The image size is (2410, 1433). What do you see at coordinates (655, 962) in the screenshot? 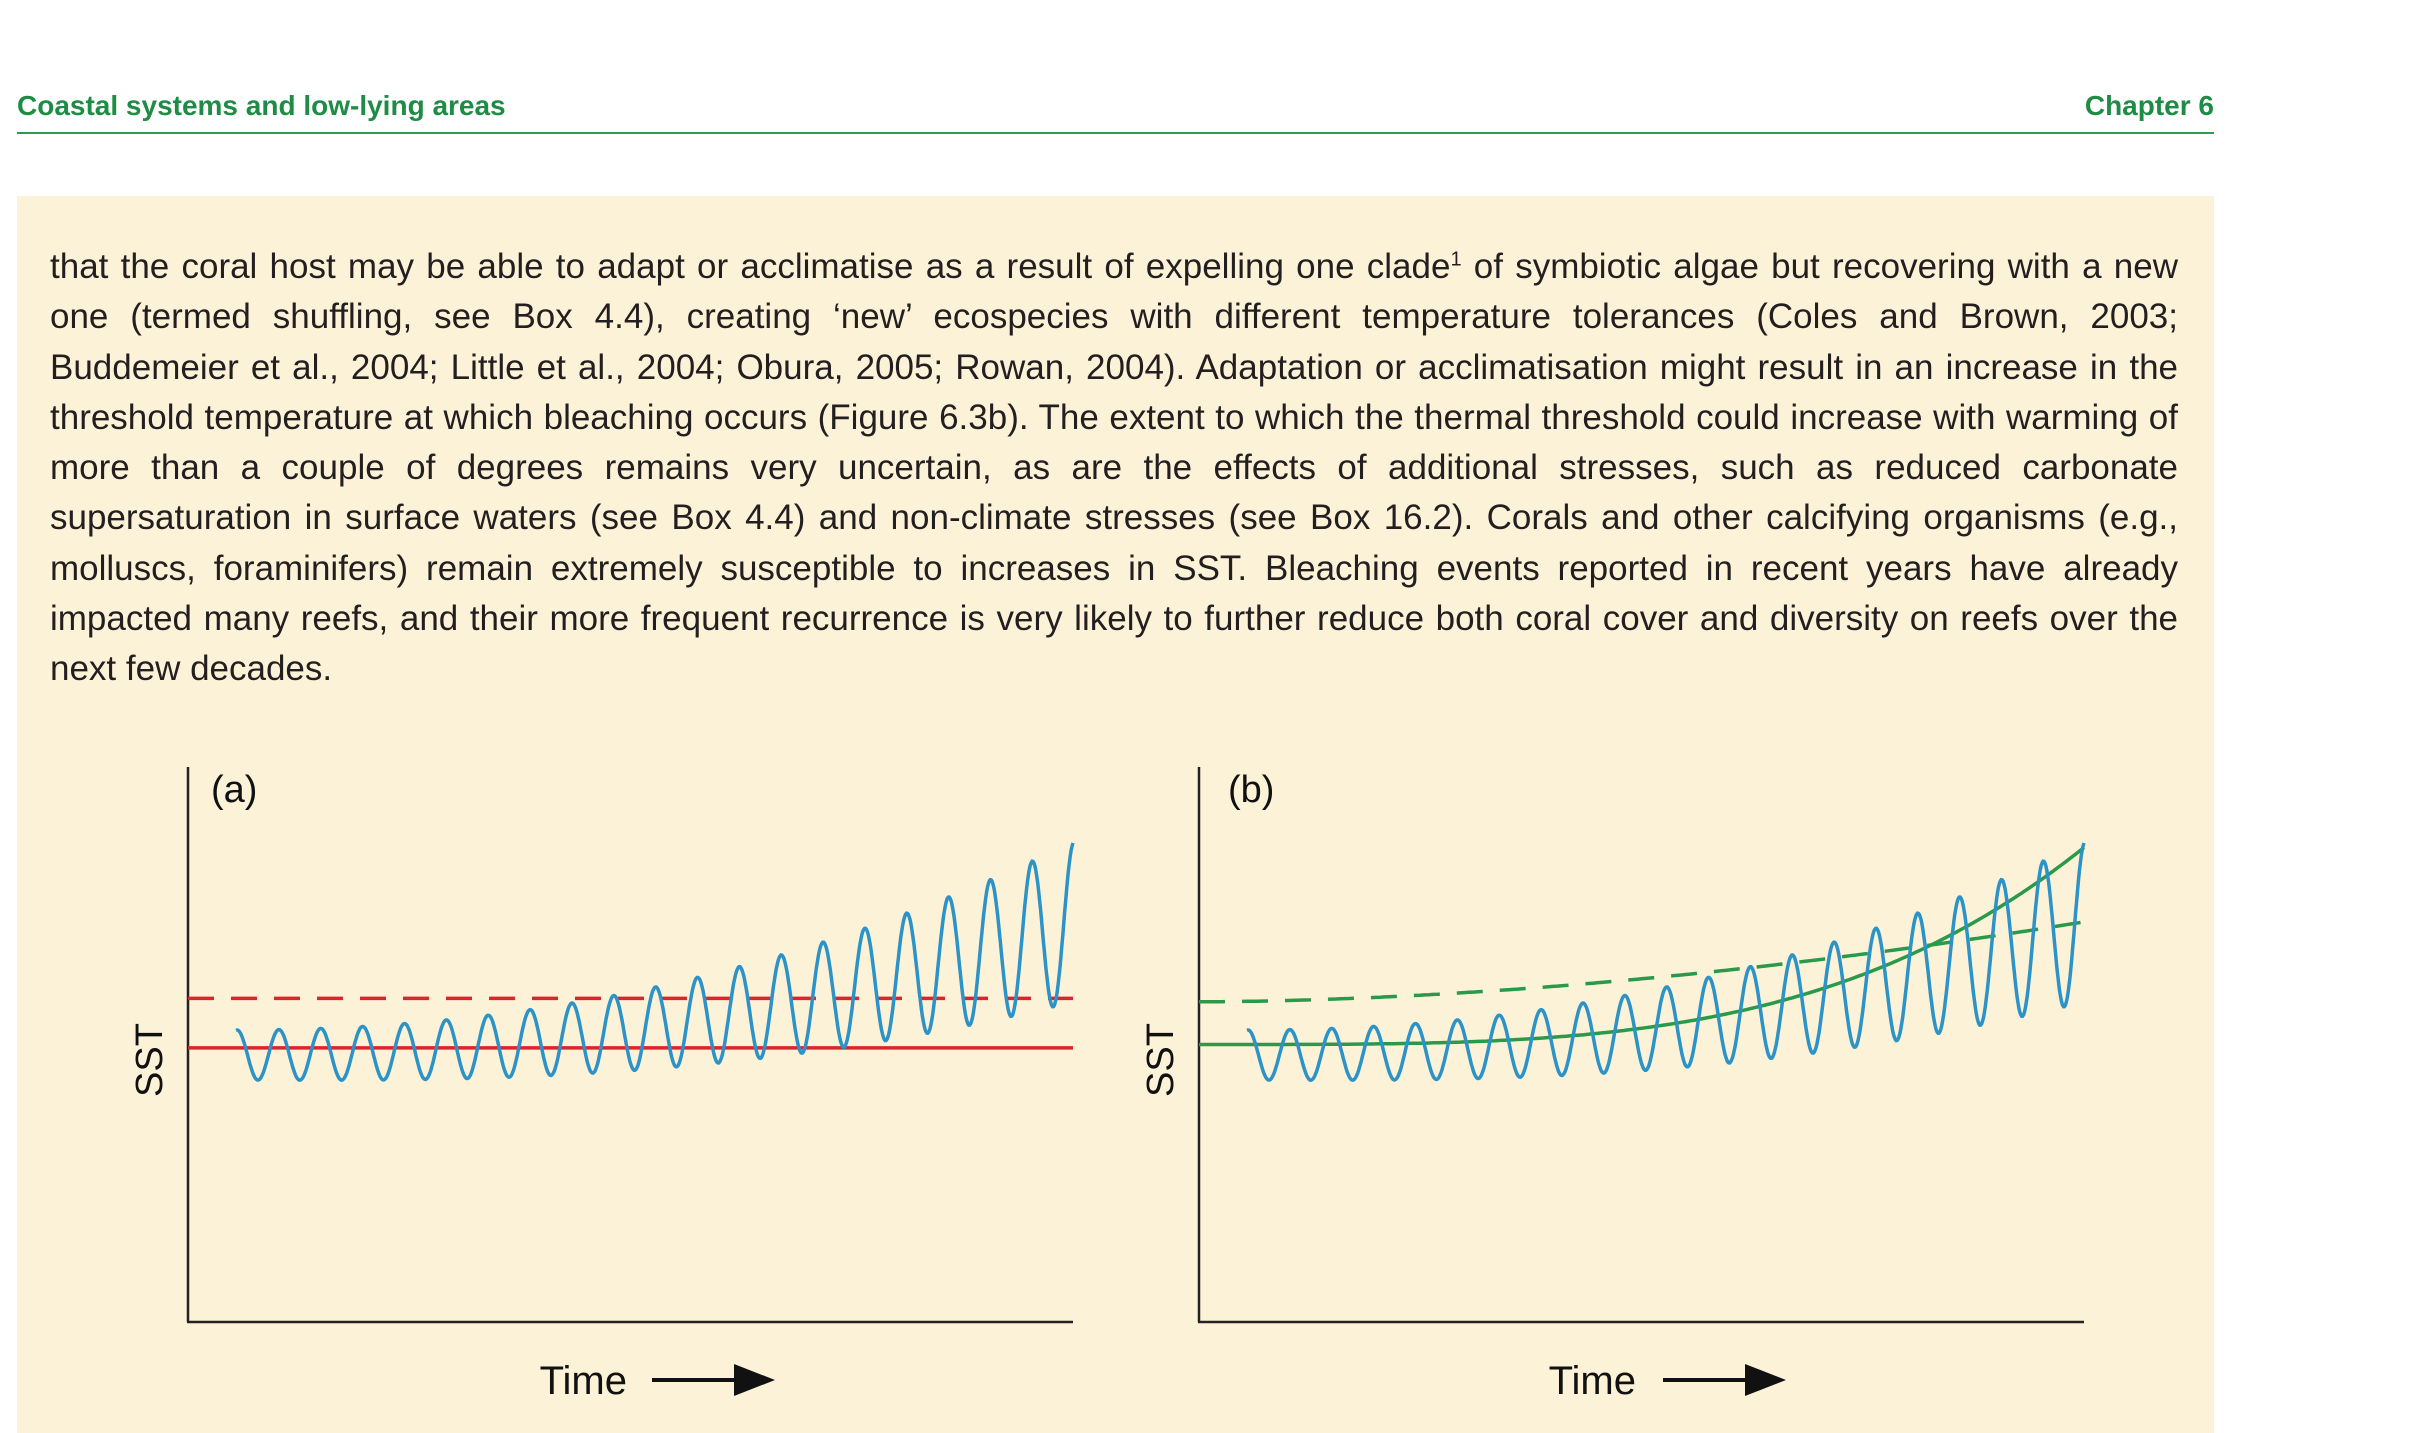
I see `sst-series-a` at bounding box center [655, 962].